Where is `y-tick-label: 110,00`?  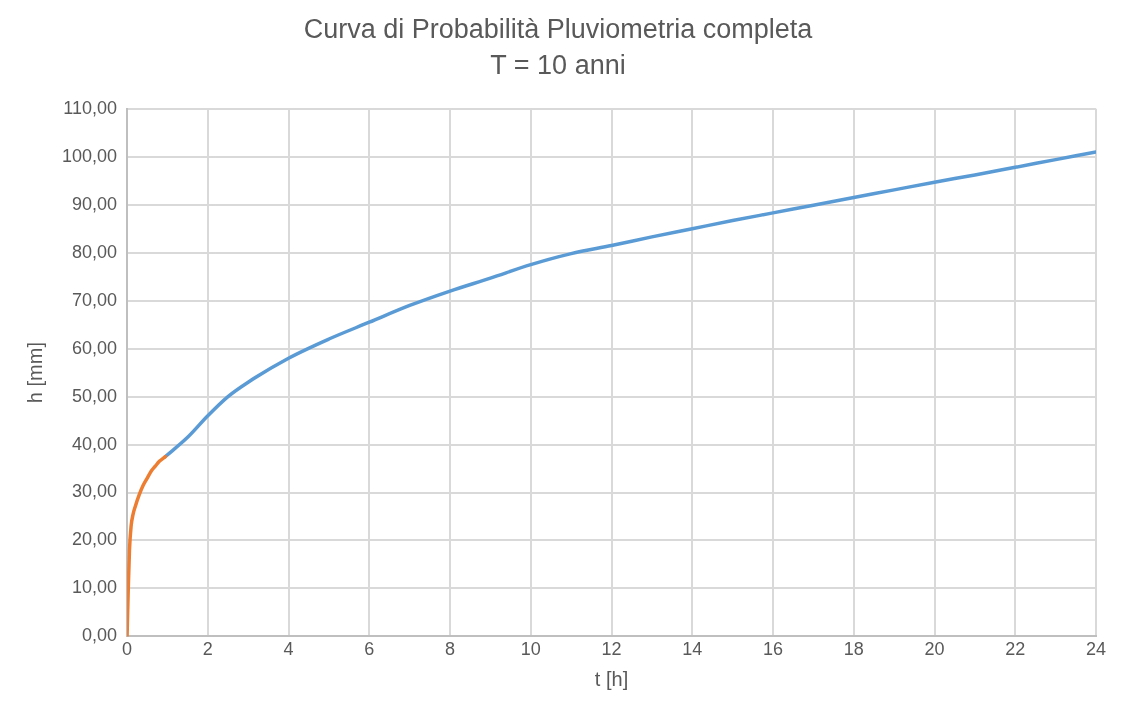
y-tick-label: 110,00 is located at coordinates (90, 107).